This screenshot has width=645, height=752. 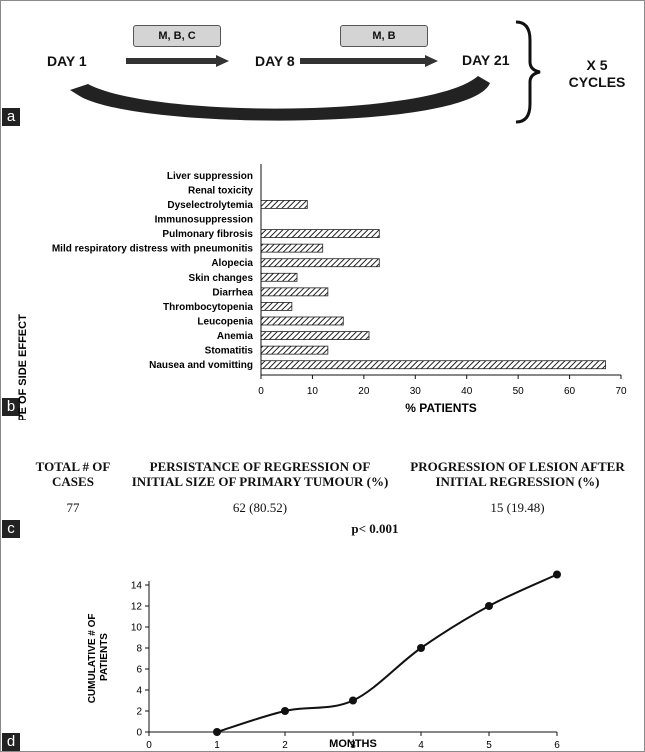 What do you see at coordinates (11, 117) in the screenshot?
I see `panel-label-a: a` at bounding box center [11, 117].